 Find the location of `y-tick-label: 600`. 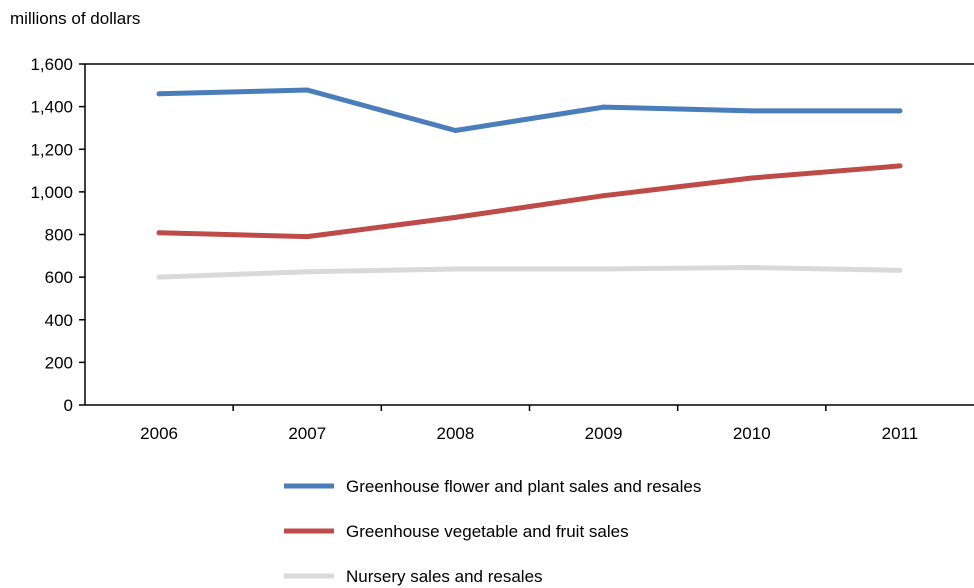

y-tick-label: 600 is located at coordinates (59, 277).